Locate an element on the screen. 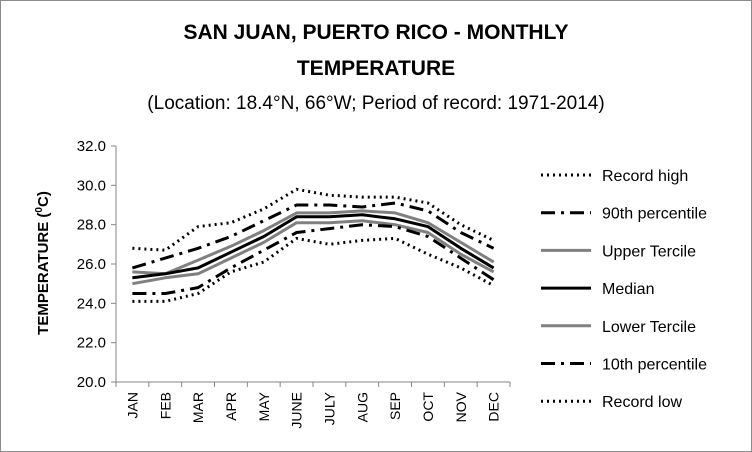  x-tick-label: MAY is located at coordinates (264, 406).